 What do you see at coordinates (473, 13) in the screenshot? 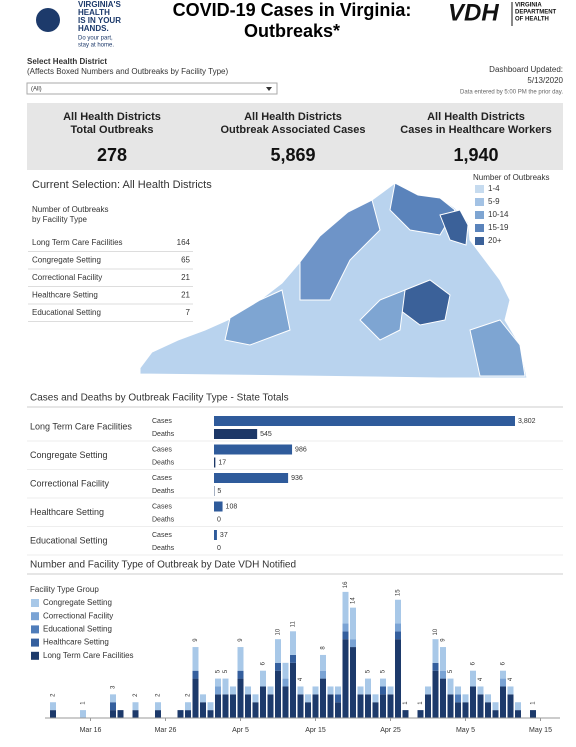
I see `vdh-mark: VDH` at bounding box center [473, 13].